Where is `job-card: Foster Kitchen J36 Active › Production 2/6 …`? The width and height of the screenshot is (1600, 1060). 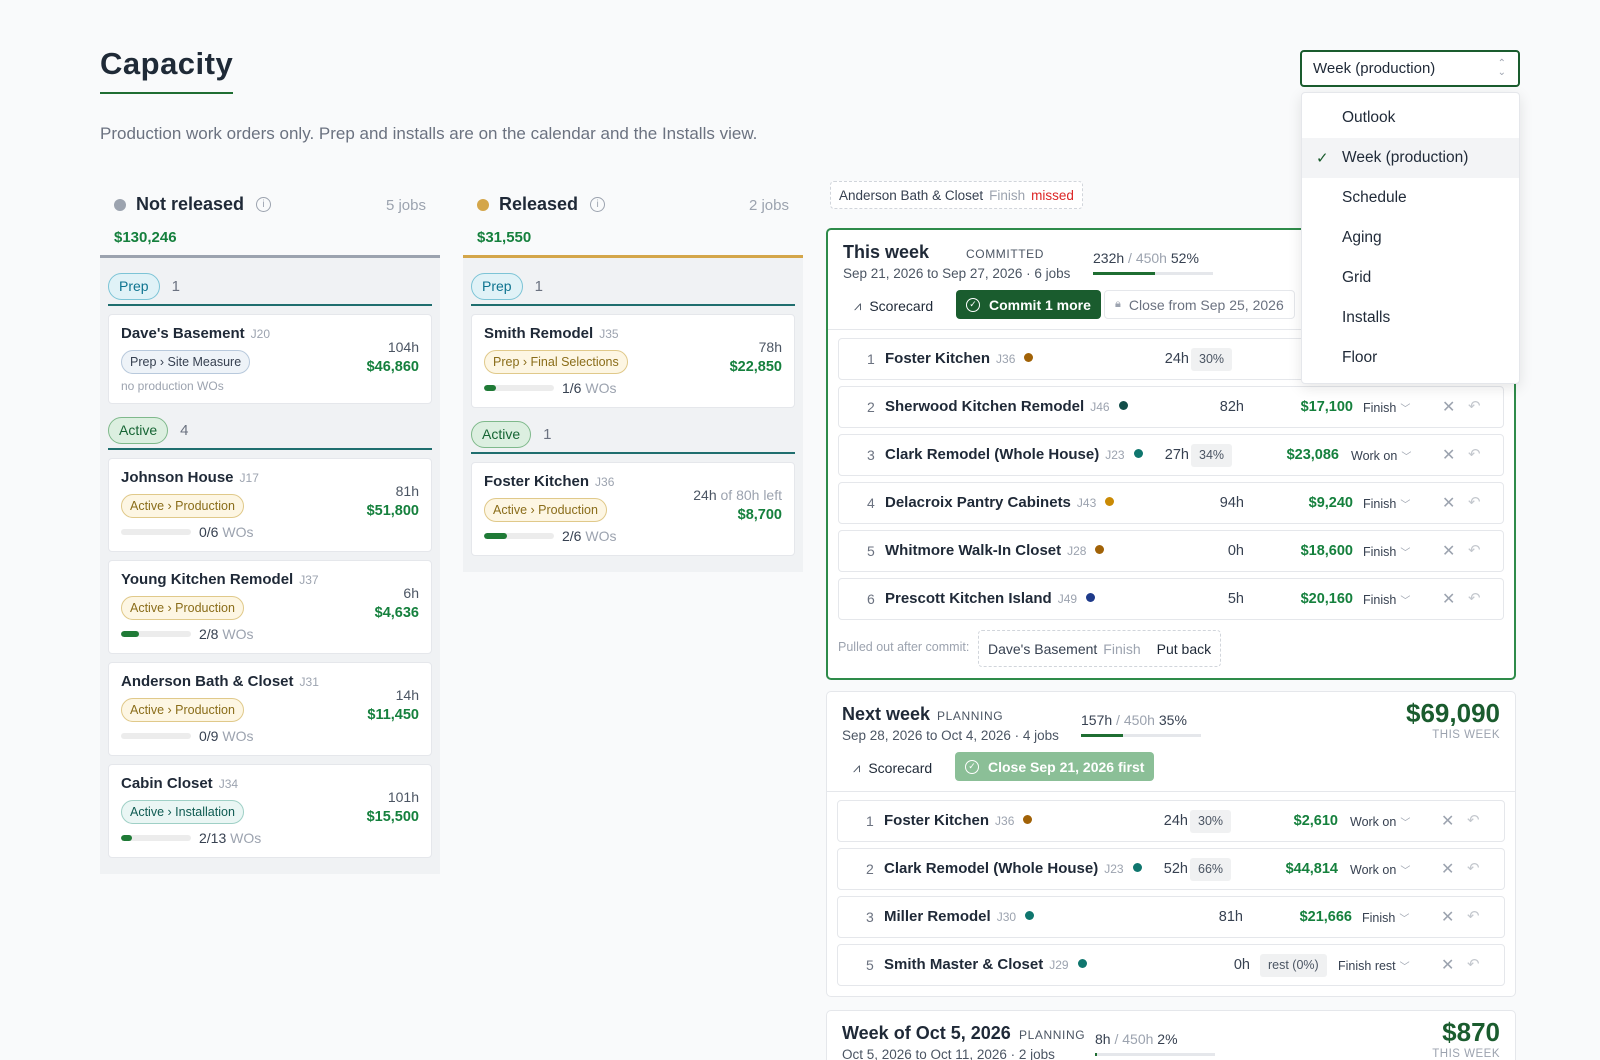 job-card: Foster Kitchen J36 Active › Production 2/6 … is located at coordinates (633, 509).